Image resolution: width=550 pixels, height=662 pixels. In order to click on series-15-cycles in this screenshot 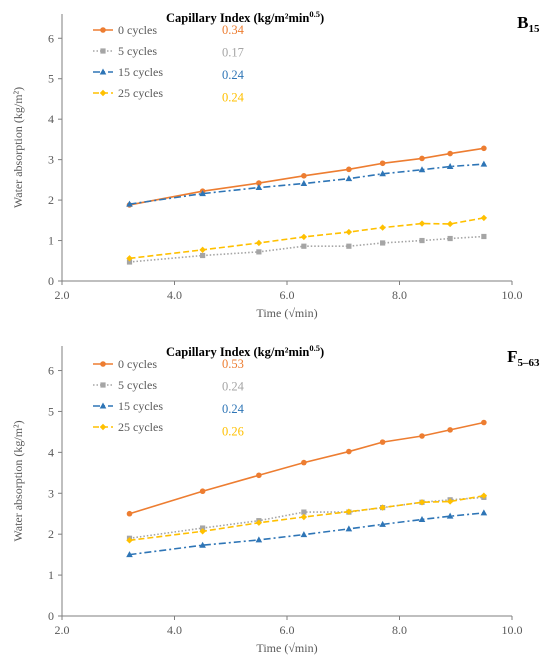, I will do `click(307, 183)`.